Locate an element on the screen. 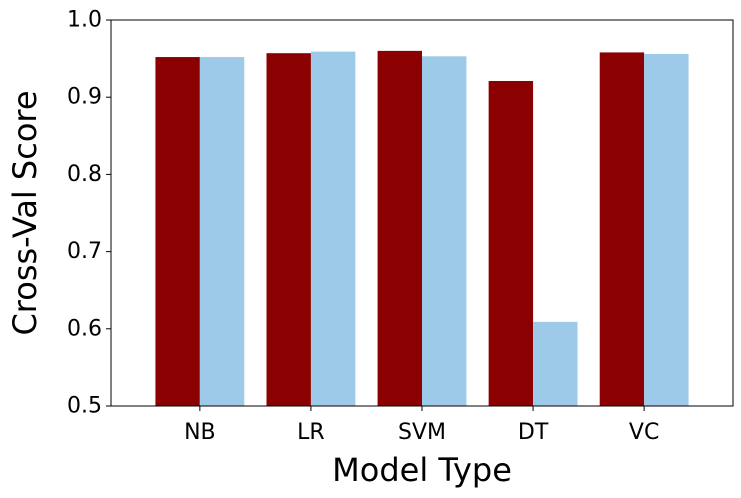  y-tick-label: 0.5 is located at coordinates (84, 406).